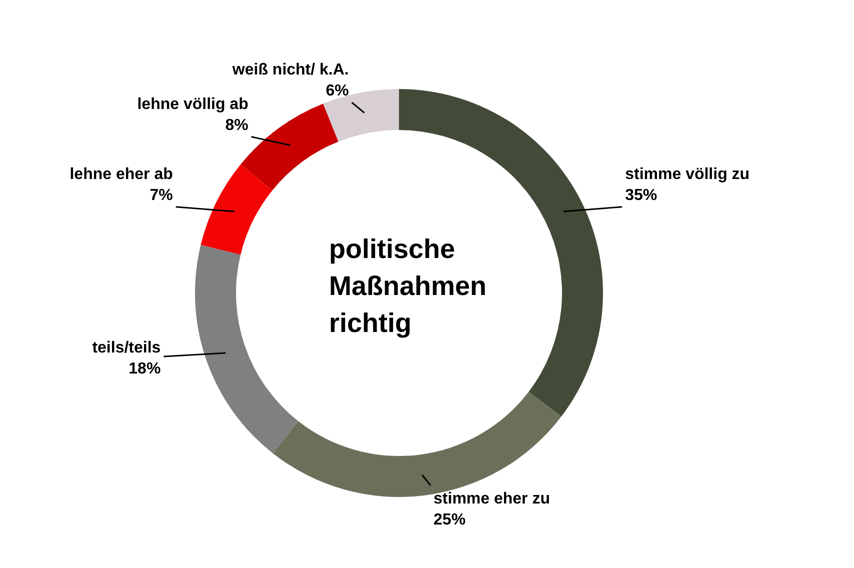 The width and height of the screenshot is (854, 568). What do you see at coordinates (450, 519) in the screenshot?
I see `data-label: 25%` at bounding box center [450, 519].